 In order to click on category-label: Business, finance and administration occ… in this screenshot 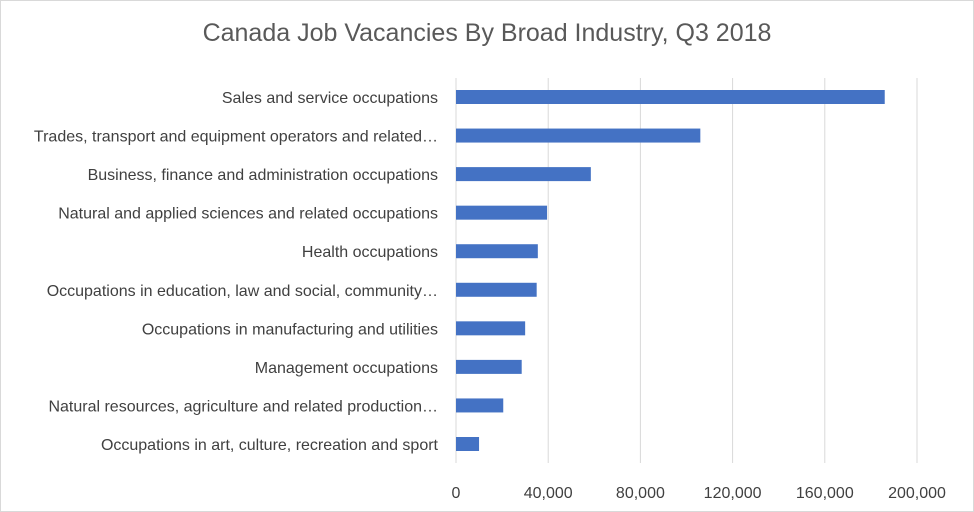, I will do `click(263, 175)`.